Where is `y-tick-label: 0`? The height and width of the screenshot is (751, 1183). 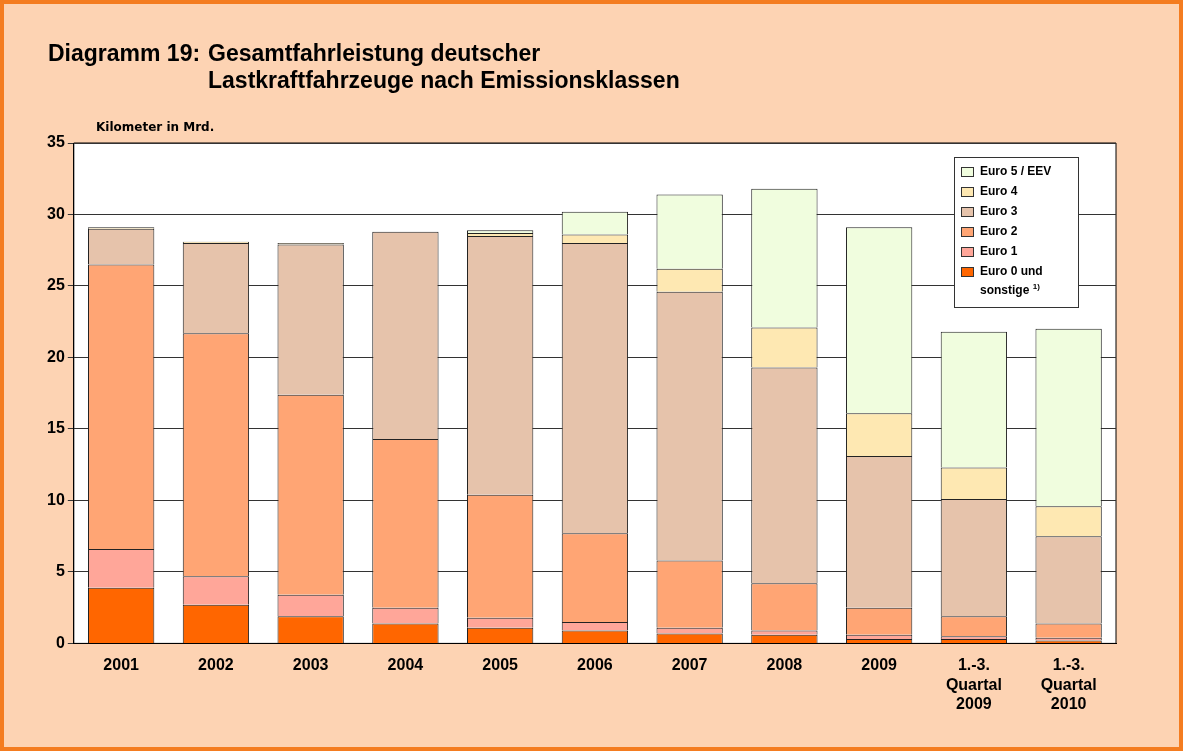 y-tick-label: 0 is located at coordinates (60, 642).